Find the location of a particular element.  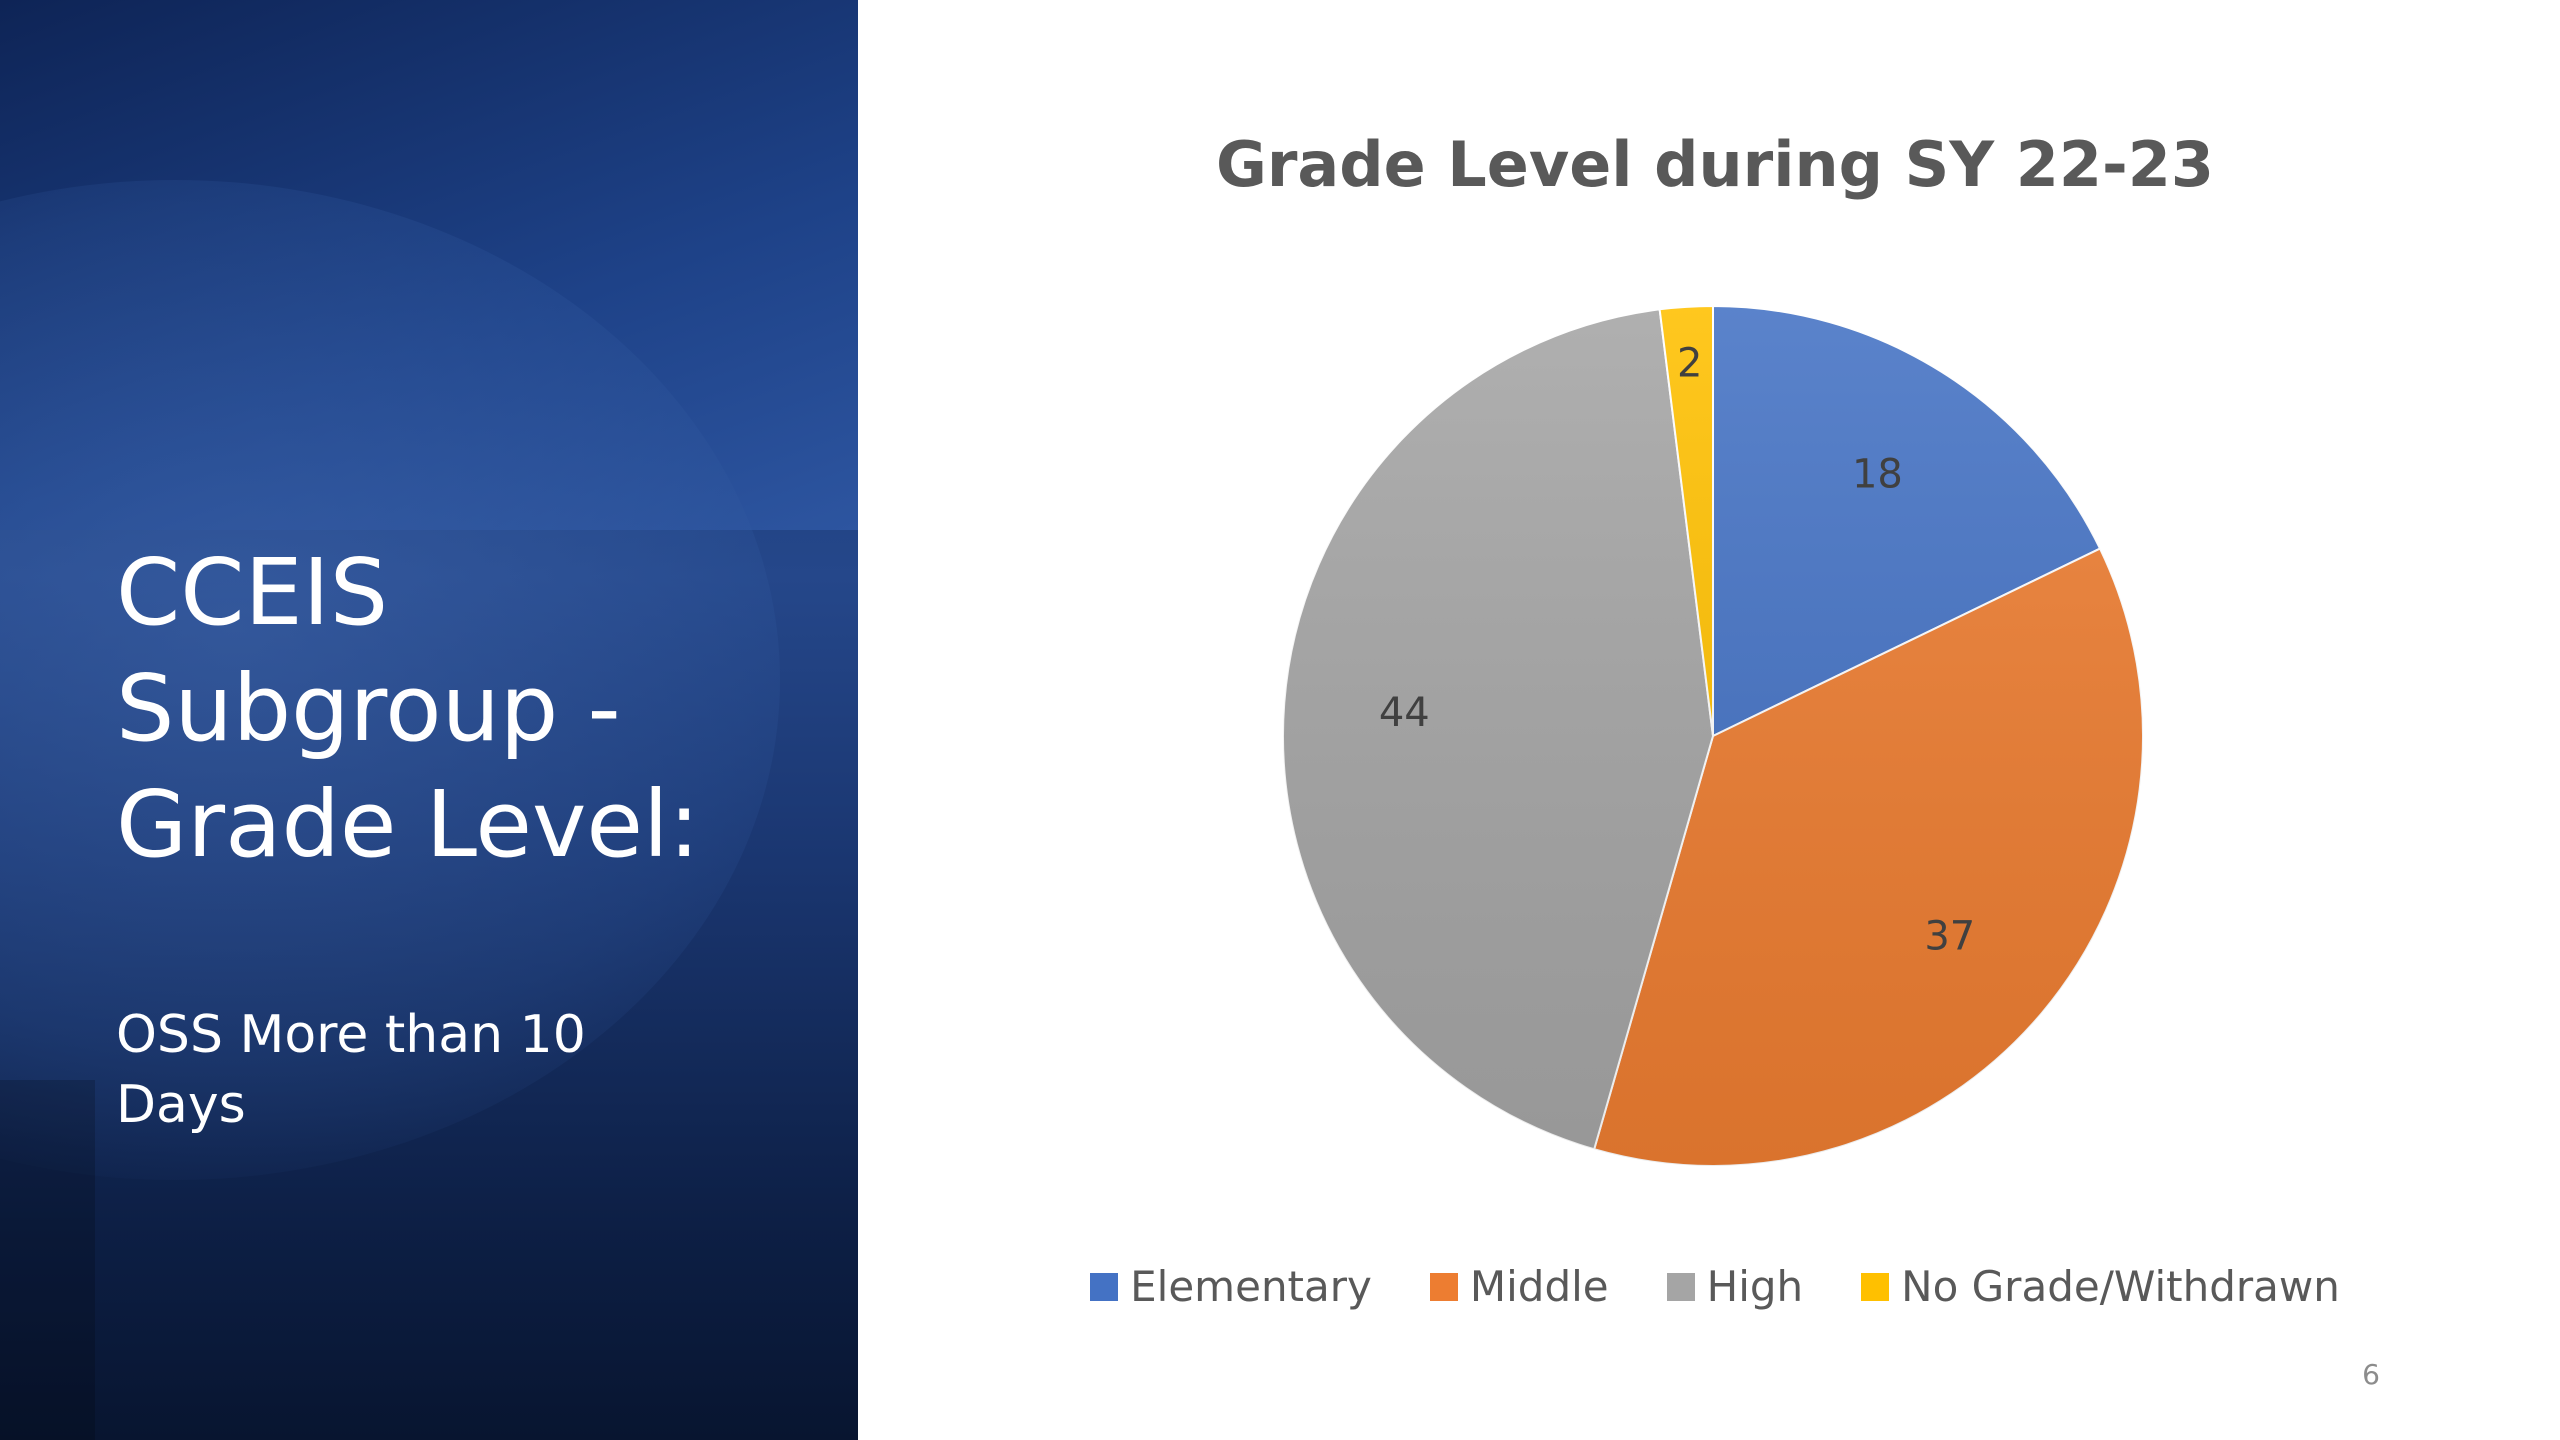

chart-legend: Elementary Middle High No Grade/Withdrawn is located at coordinates (1715, 1286).